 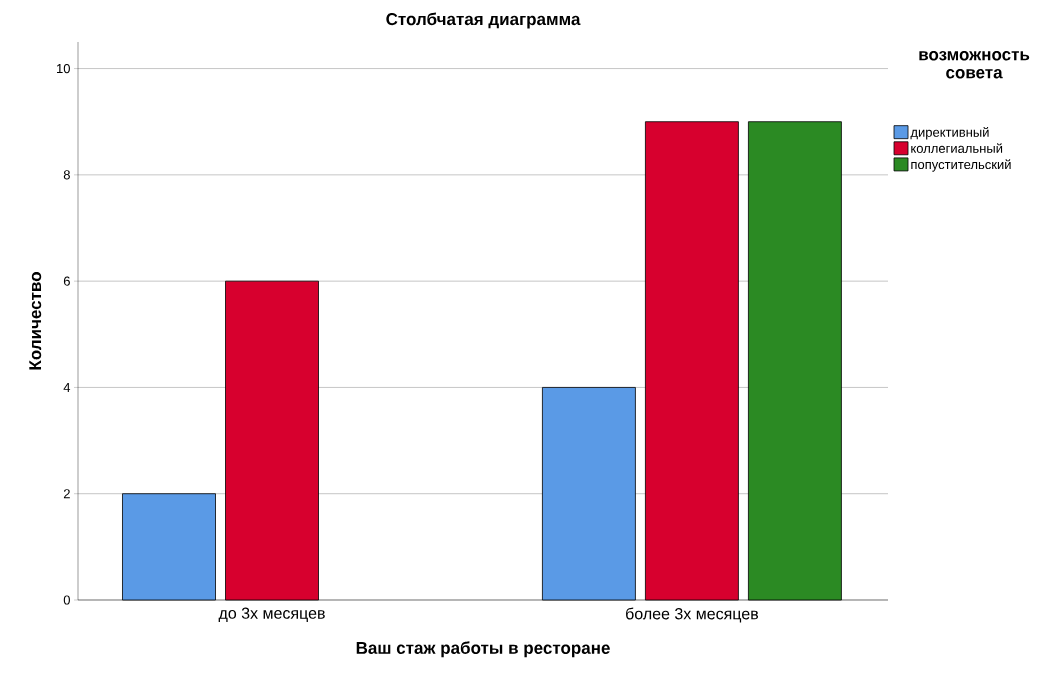 I want to click on y-tick-label: 6, so click(x=66, y=281).